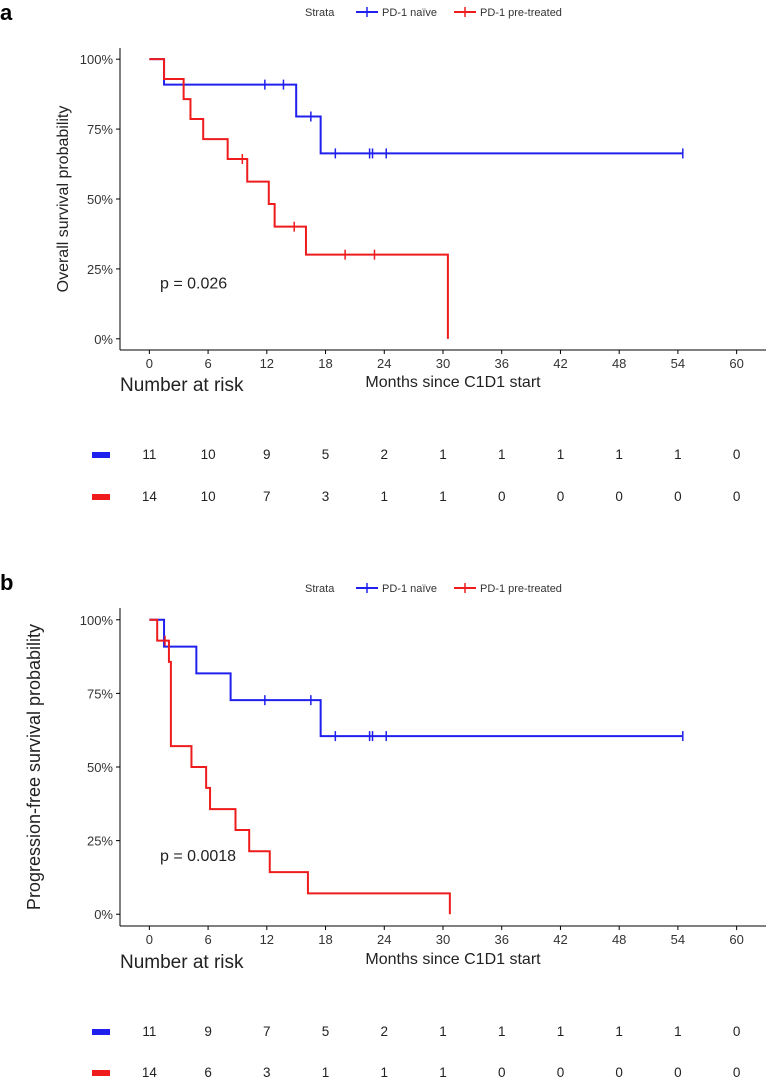 The image size is (770, 1084). What do you see at coordinates (560, 939) in the screenshot?
I see `x-tick-label: 42` at bounding box center [560, 939].